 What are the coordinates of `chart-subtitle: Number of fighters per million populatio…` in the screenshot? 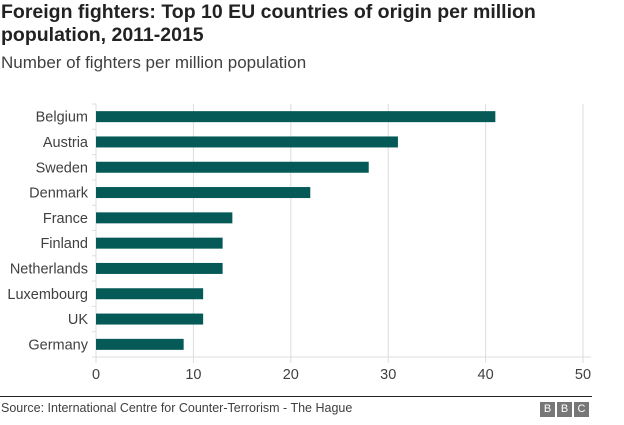 It's located at (154, 62).